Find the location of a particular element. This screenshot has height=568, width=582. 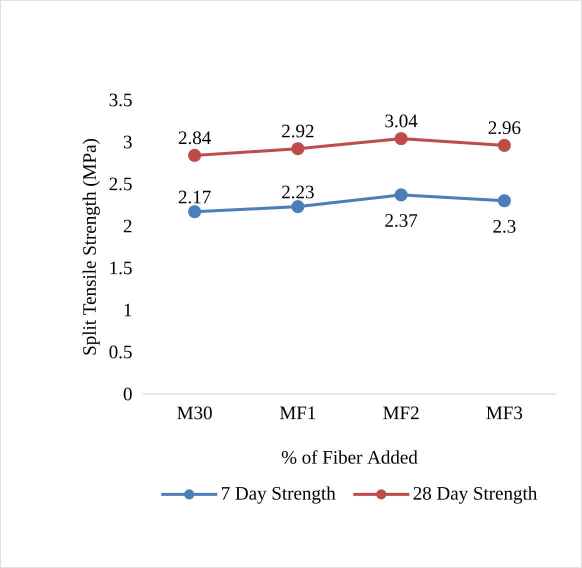

y-tick-label: 0 is located at coordinates (128, 394).